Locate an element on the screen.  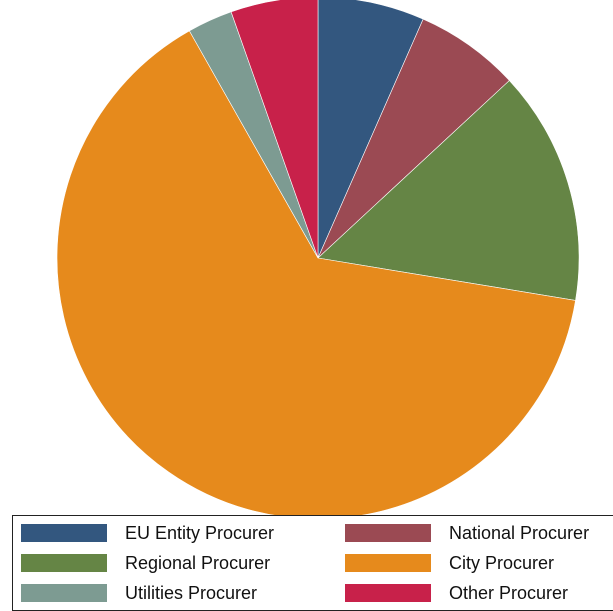
legend-label-eu-entity: EU Entity Procurer is located at coordinates (200, 533).